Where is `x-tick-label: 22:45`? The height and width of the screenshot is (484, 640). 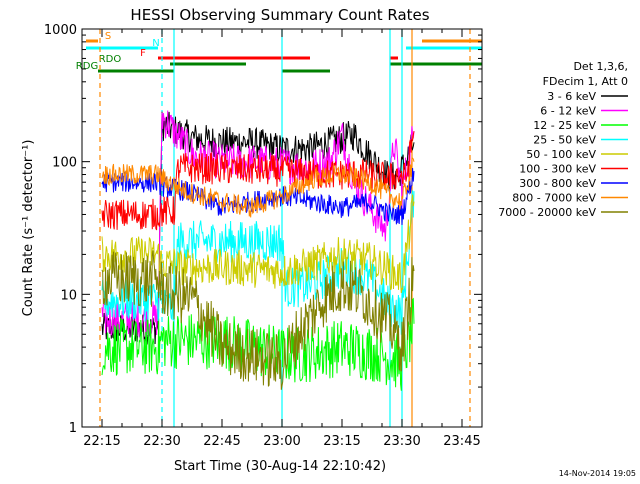
x-tick-label: 22:45 is located at coordinates (221, 441).